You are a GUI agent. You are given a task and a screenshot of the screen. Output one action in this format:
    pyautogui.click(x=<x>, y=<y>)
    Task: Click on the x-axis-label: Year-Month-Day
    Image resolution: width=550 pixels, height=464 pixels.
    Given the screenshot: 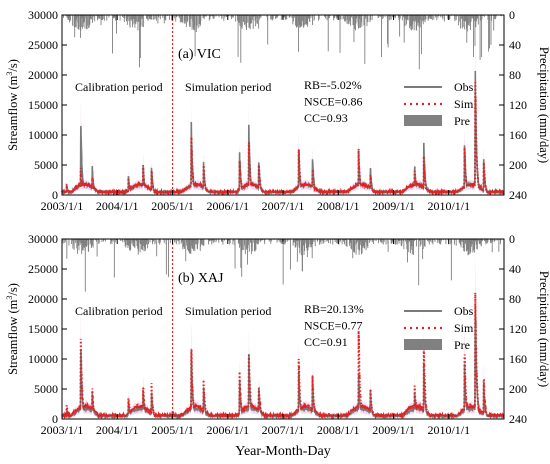 What is the action you would take?
    pyautogui.click(x=283, y=451)
    